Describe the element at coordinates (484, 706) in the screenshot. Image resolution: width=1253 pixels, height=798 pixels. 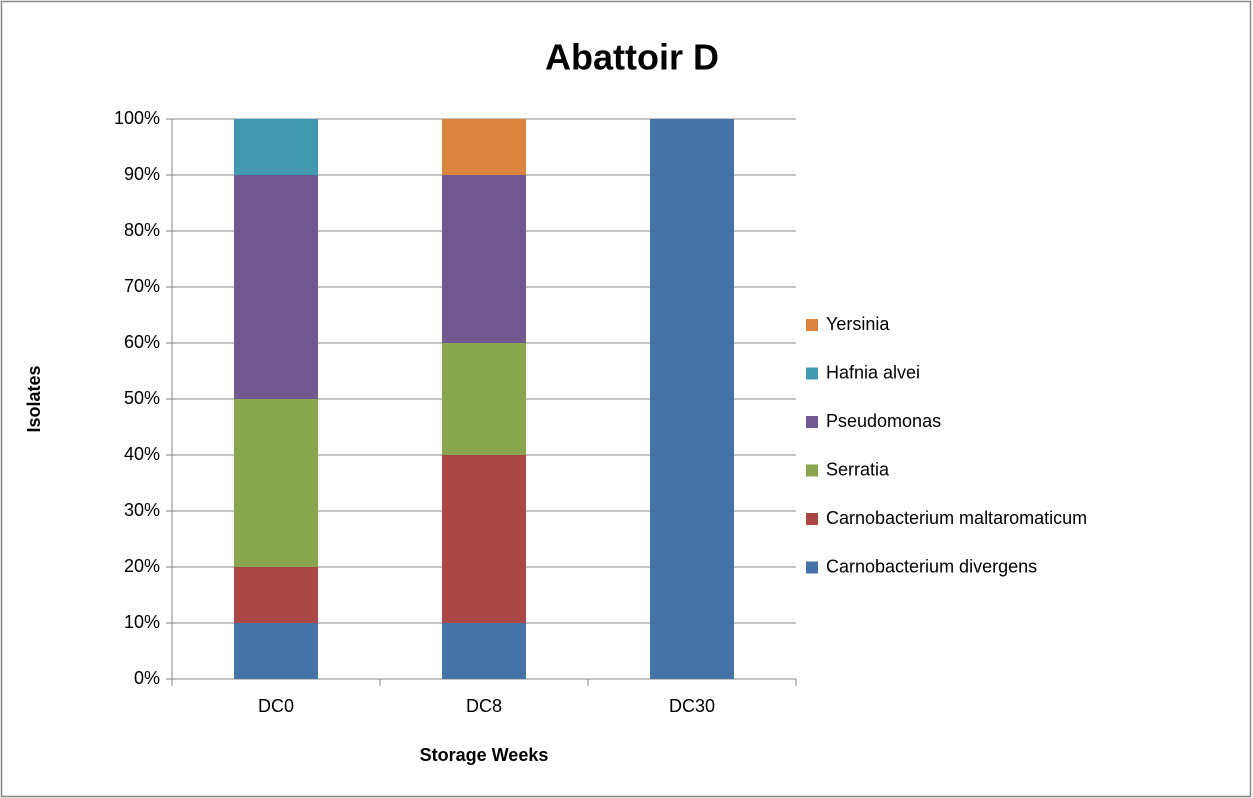
I see `x-tick-label: DC8` at that location.